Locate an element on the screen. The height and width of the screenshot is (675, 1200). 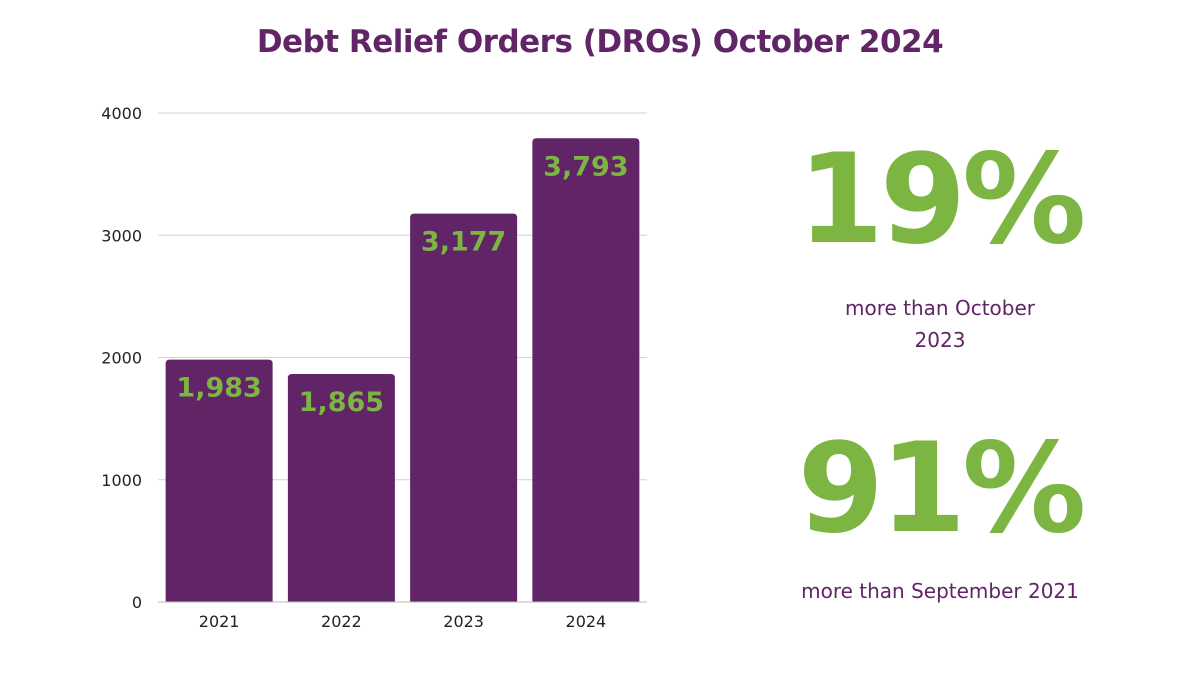
bar-2021 is located at coordinates (219, 480).